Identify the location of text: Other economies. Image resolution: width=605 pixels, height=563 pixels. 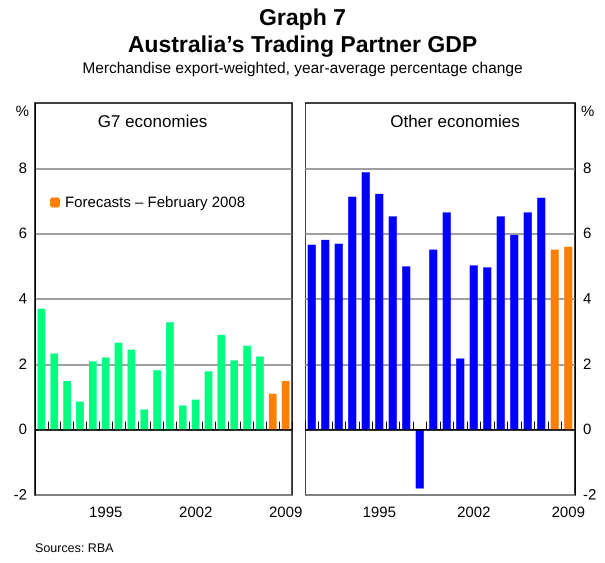
(455, 121).